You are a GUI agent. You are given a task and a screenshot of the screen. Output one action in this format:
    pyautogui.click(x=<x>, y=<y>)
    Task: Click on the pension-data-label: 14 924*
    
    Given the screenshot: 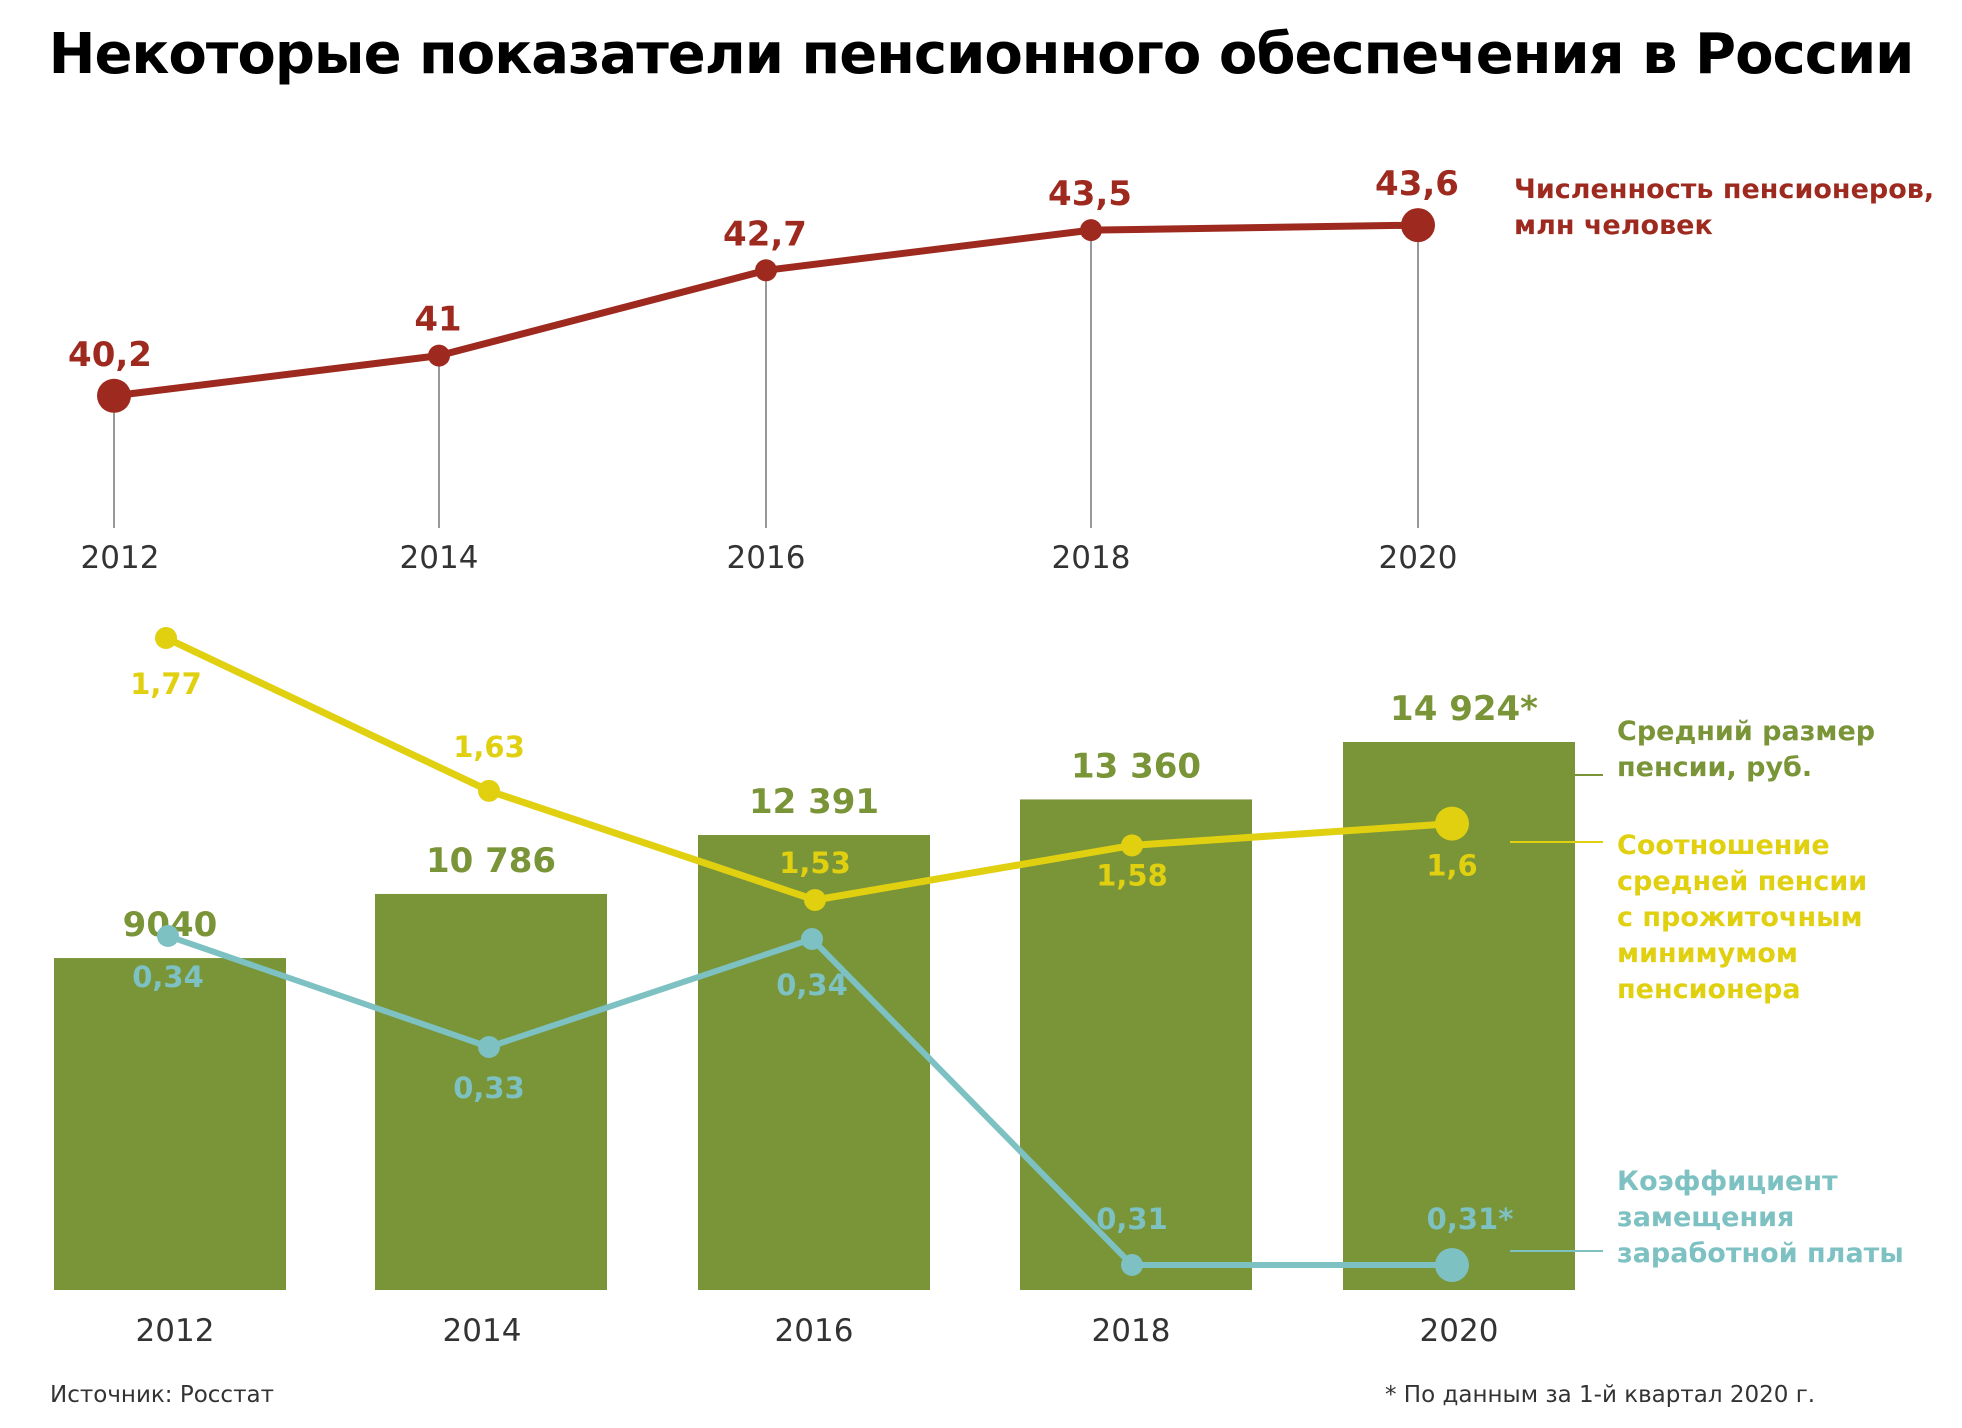 What is the action you would take?
    pyautogui.click(x=1464, y=709)
    